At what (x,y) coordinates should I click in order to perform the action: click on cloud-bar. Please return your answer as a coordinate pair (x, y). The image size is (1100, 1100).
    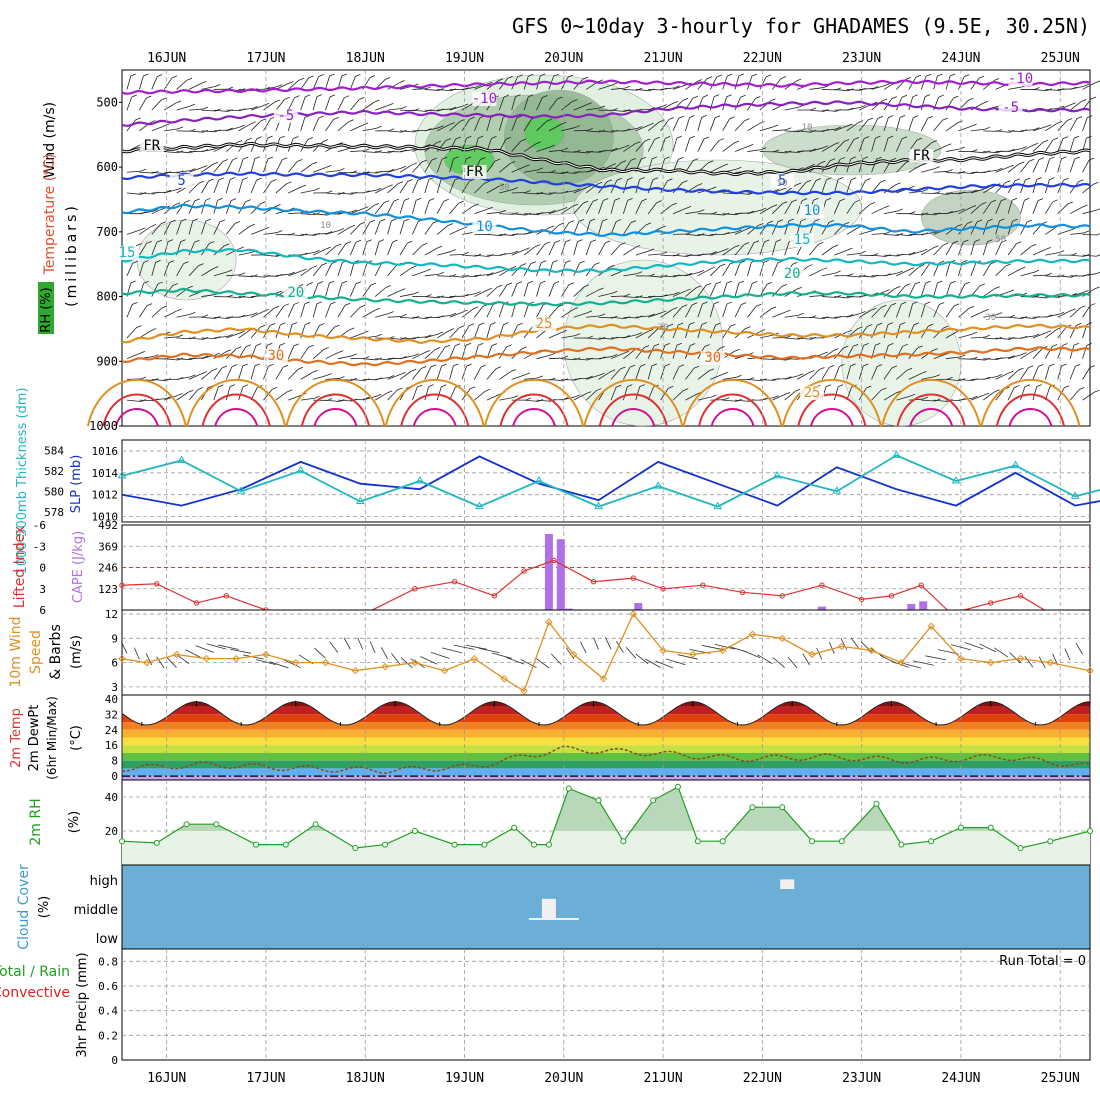
    Looking at the image, I should click on (548, 908).